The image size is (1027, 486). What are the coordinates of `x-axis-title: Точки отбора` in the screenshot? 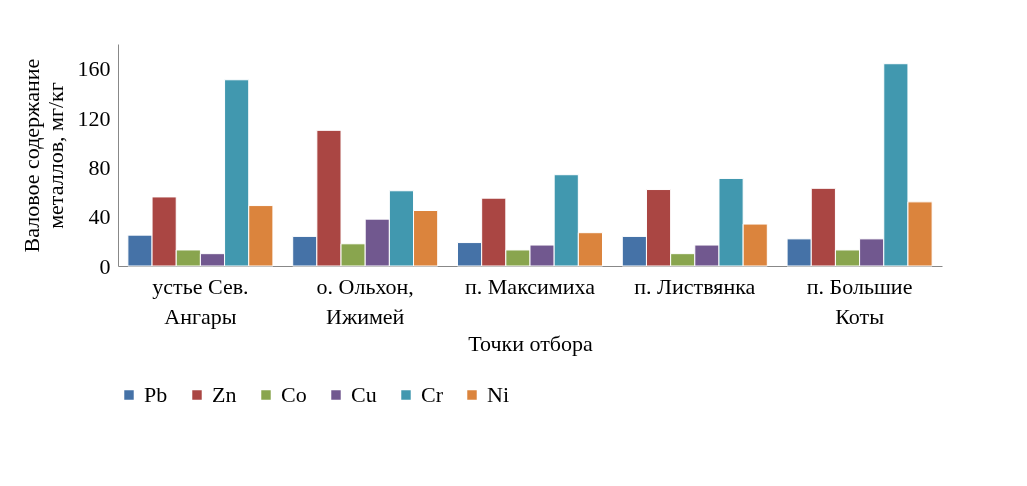 It's located at (530, 343).